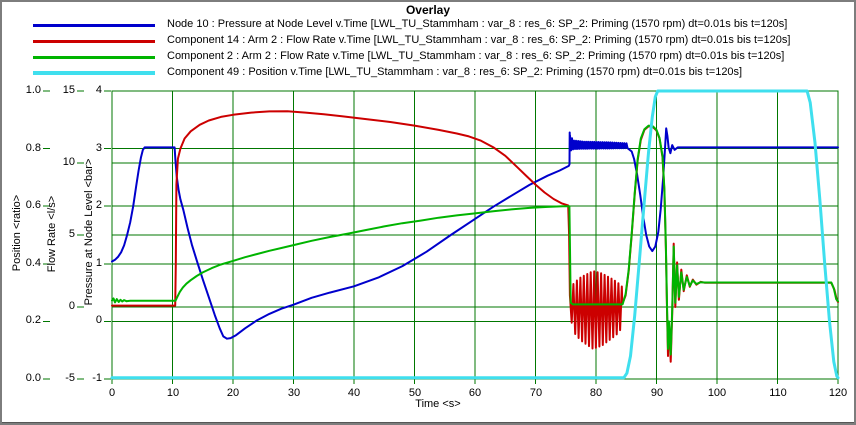 Image resolution: width=856 pixels, height=425 pixels. I want to click on x-tick-label: 80, so click(596, 393).